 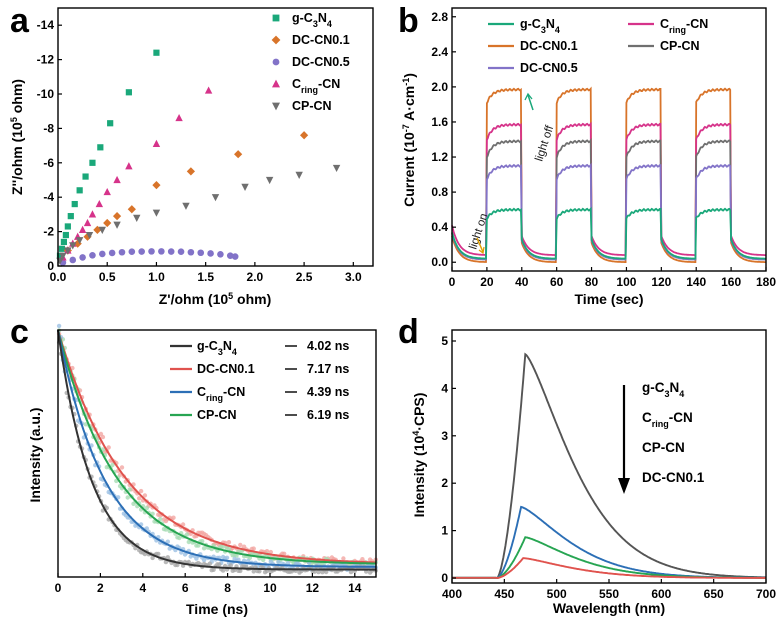 What do you see at coordinates (612, 278) in the screenshot?
I see `chart-b-x-ticks: 0 20 40 60 80 100 120 140 160 180` at bounding box center [612, 278].